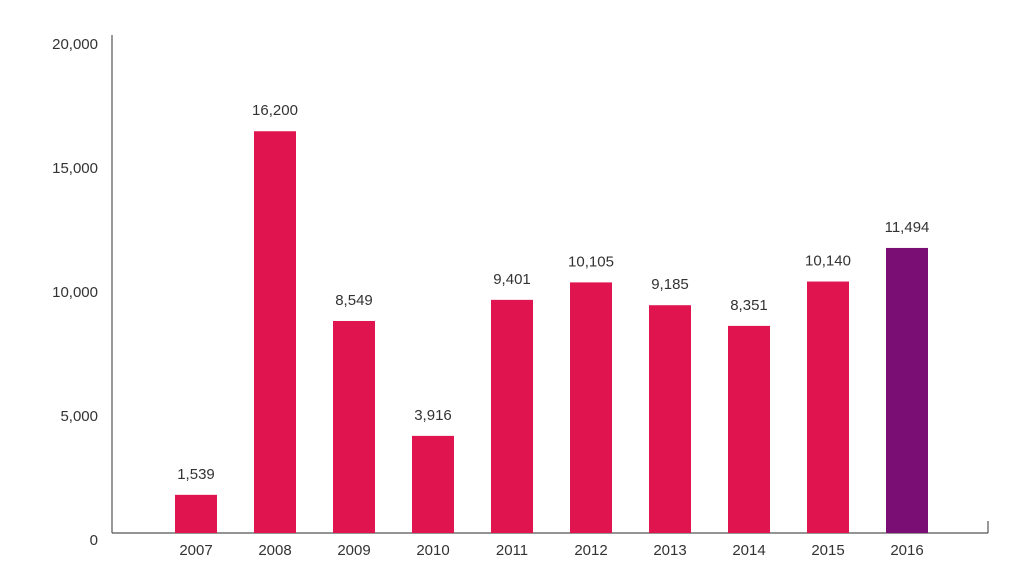 This screenshot has width=1024, height=582. I want to click on value-label: 9,185, so click(670, 284).